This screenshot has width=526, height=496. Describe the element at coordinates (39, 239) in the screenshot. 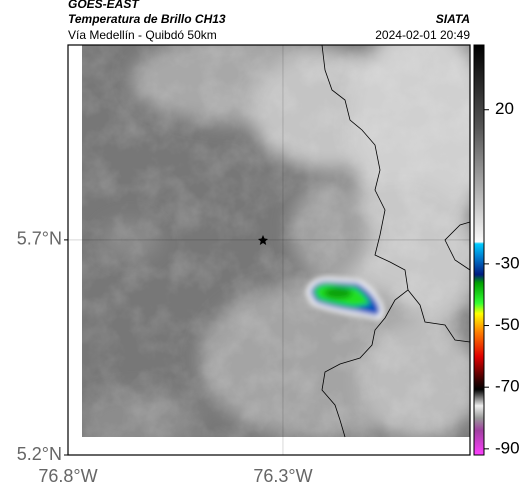

I see `y-tick-label: 5.7°N` at that location.